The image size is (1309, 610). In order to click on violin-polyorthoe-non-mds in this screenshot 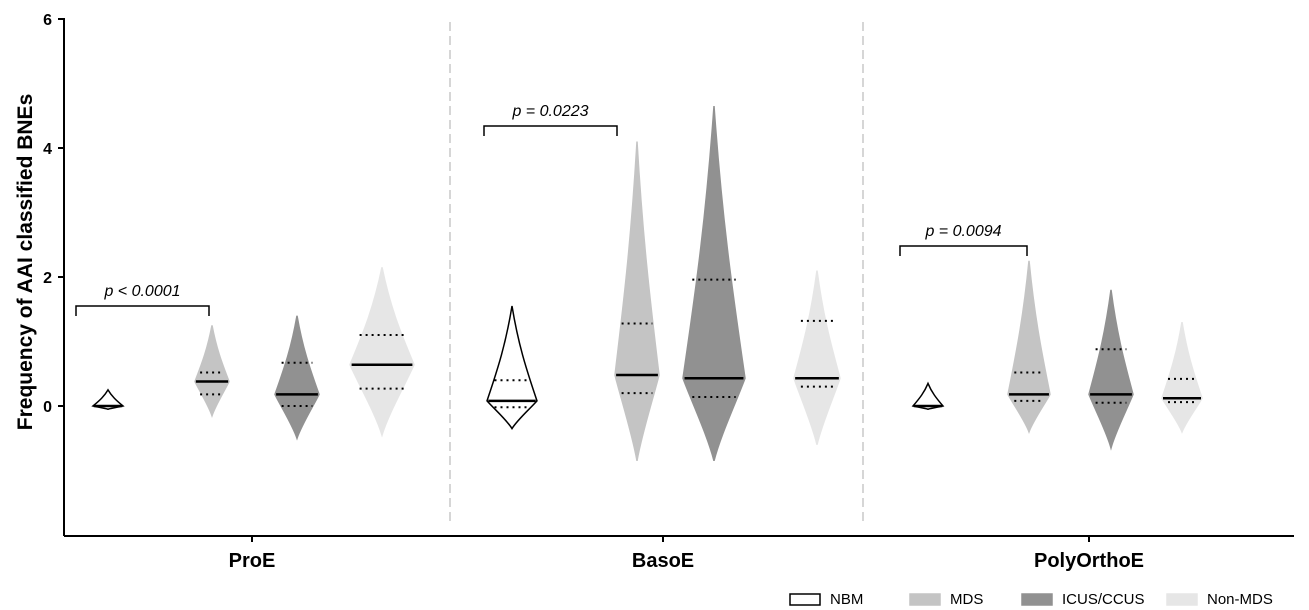, I will do `click(1182, 378)`.